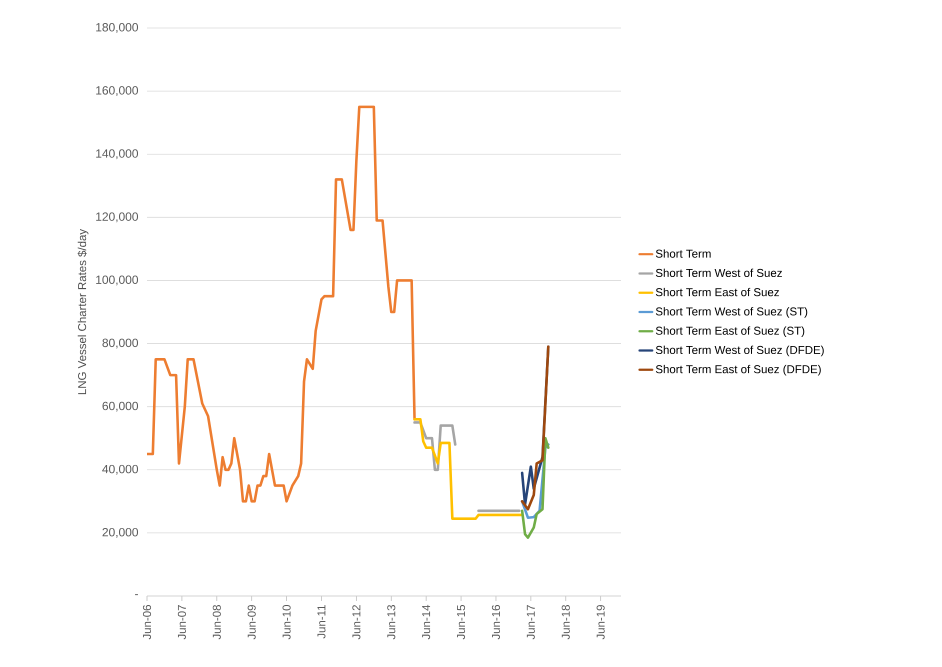 This screenshot has width=942, height=667. Describe the element at coordinates (117, 217) in the screenshot. I see `y-tick-label: 120,000` at that location.